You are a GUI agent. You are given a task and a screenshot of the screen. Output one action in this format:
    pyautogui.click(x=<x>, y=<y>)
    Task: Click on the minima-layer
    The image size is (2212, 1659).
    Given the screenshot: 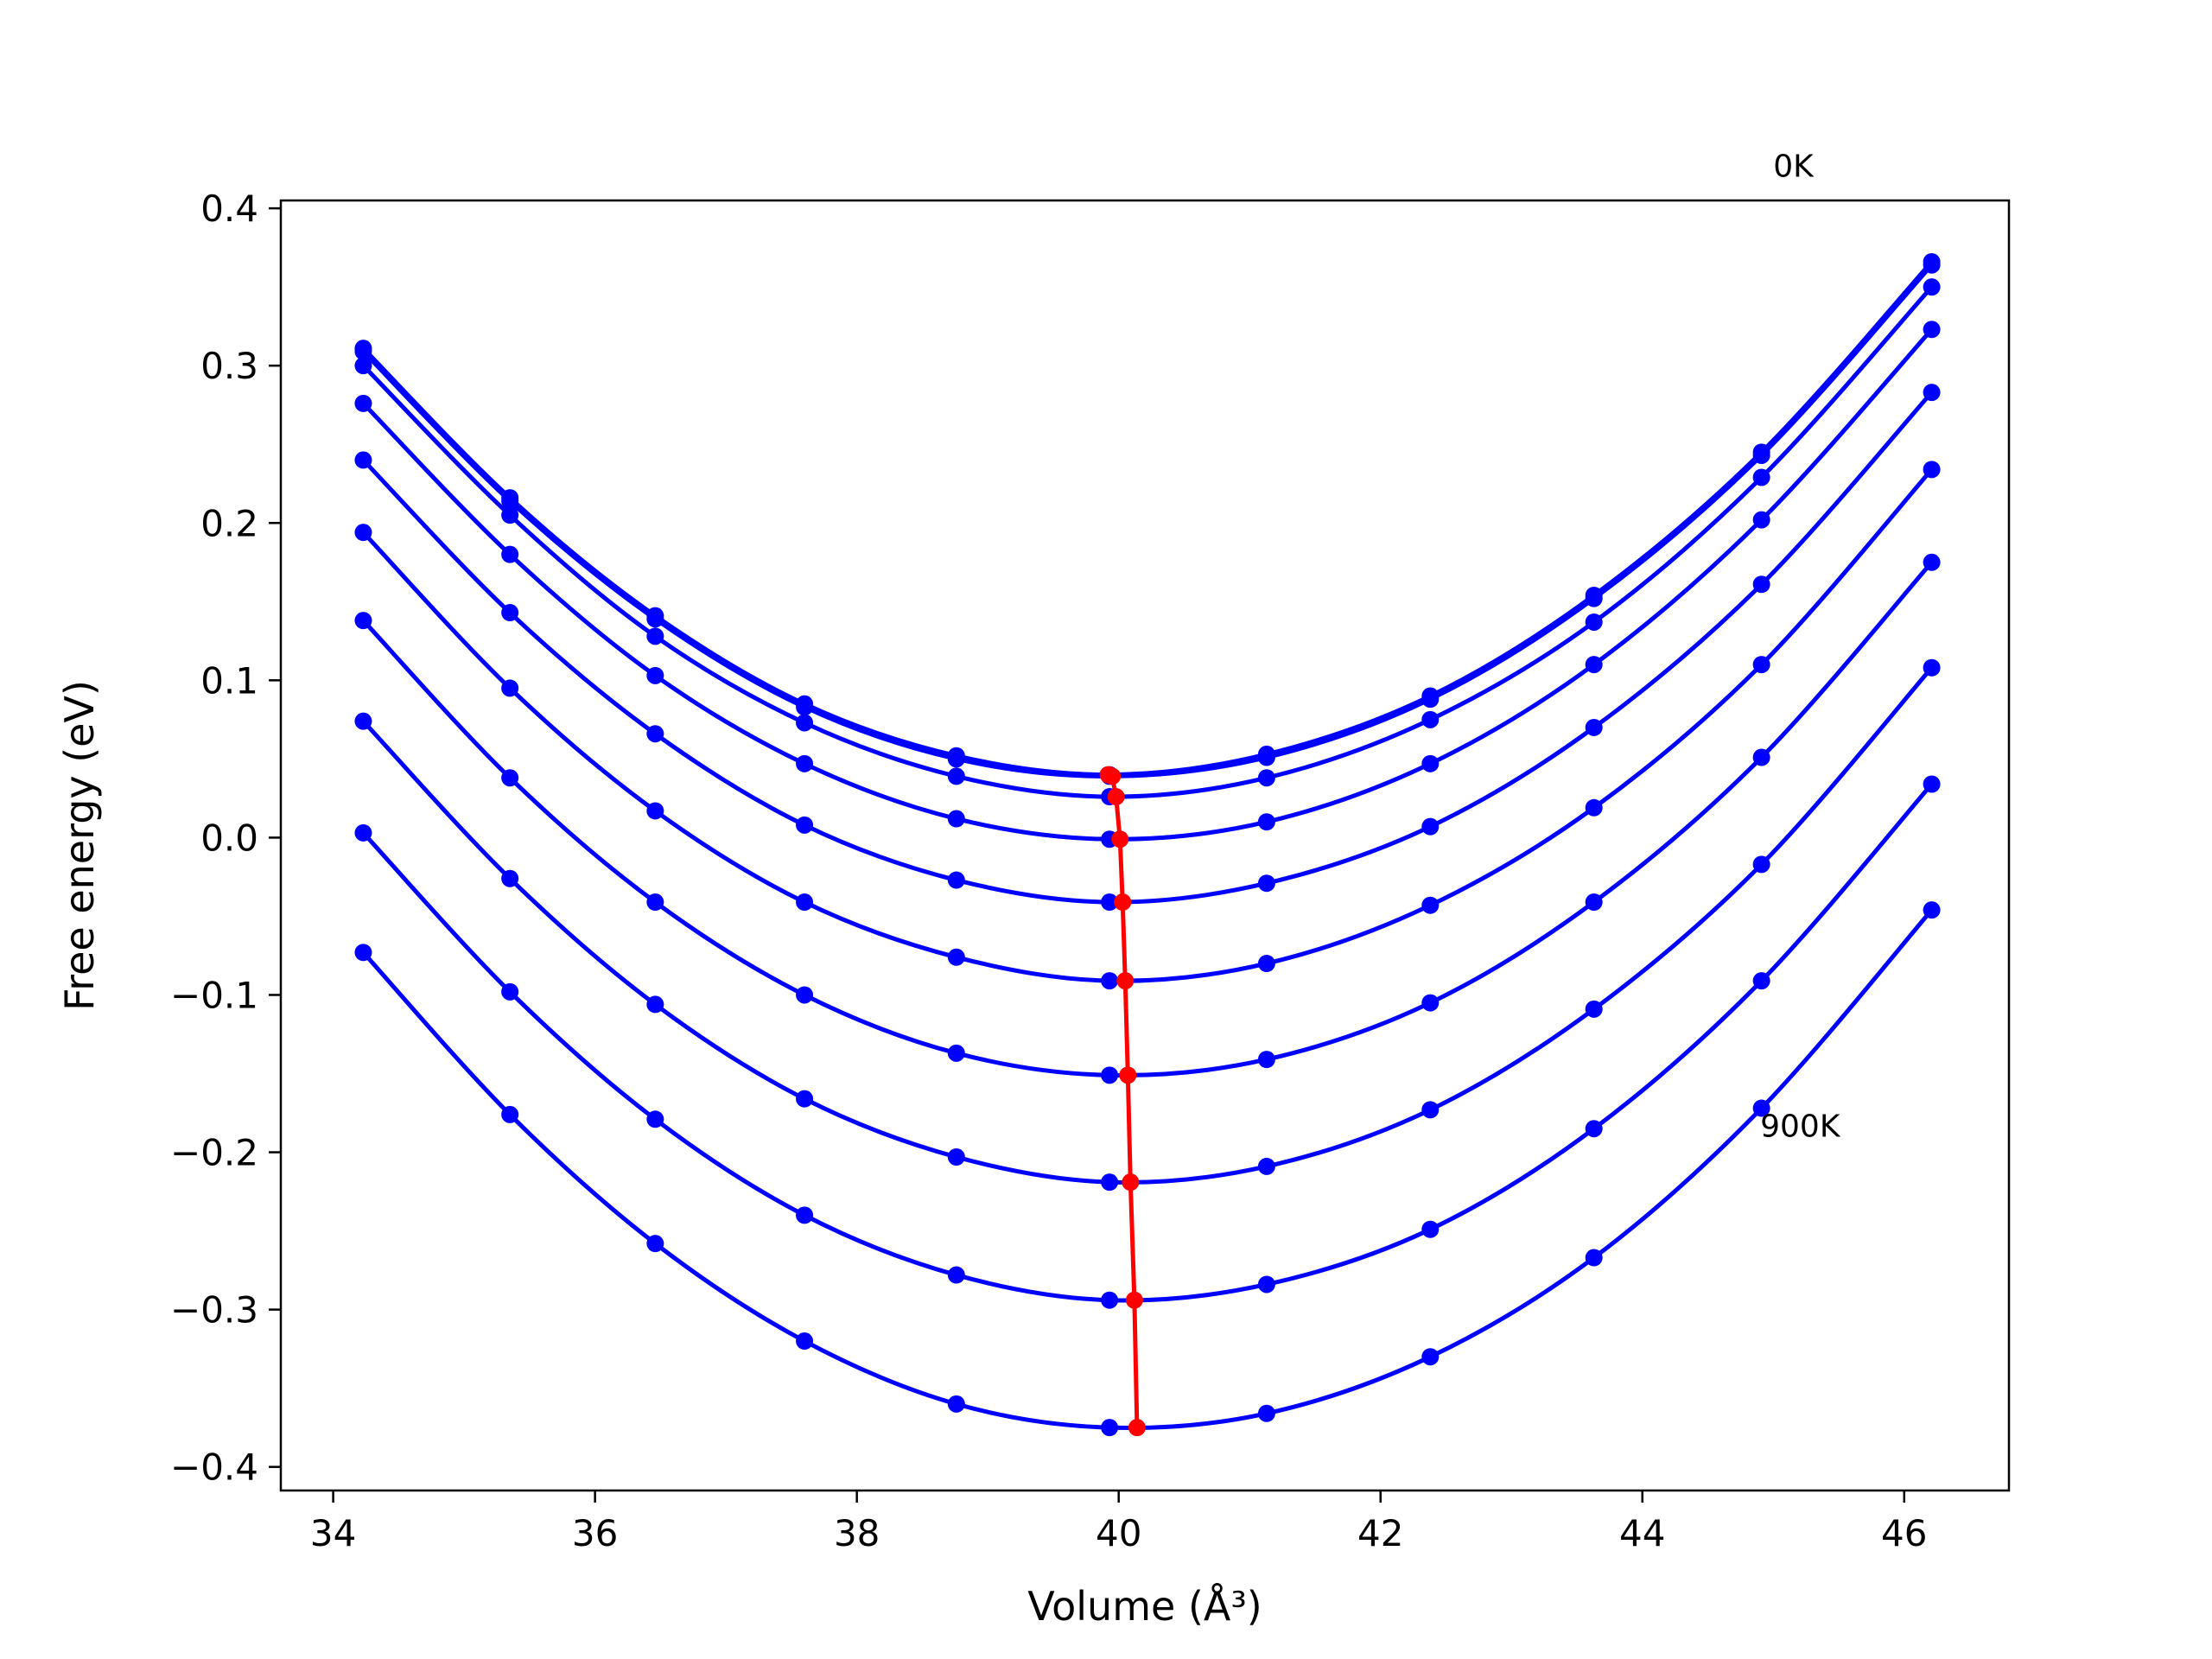 What is the action you would take?
    pyautogui.click(x=1122, y=1101)
    